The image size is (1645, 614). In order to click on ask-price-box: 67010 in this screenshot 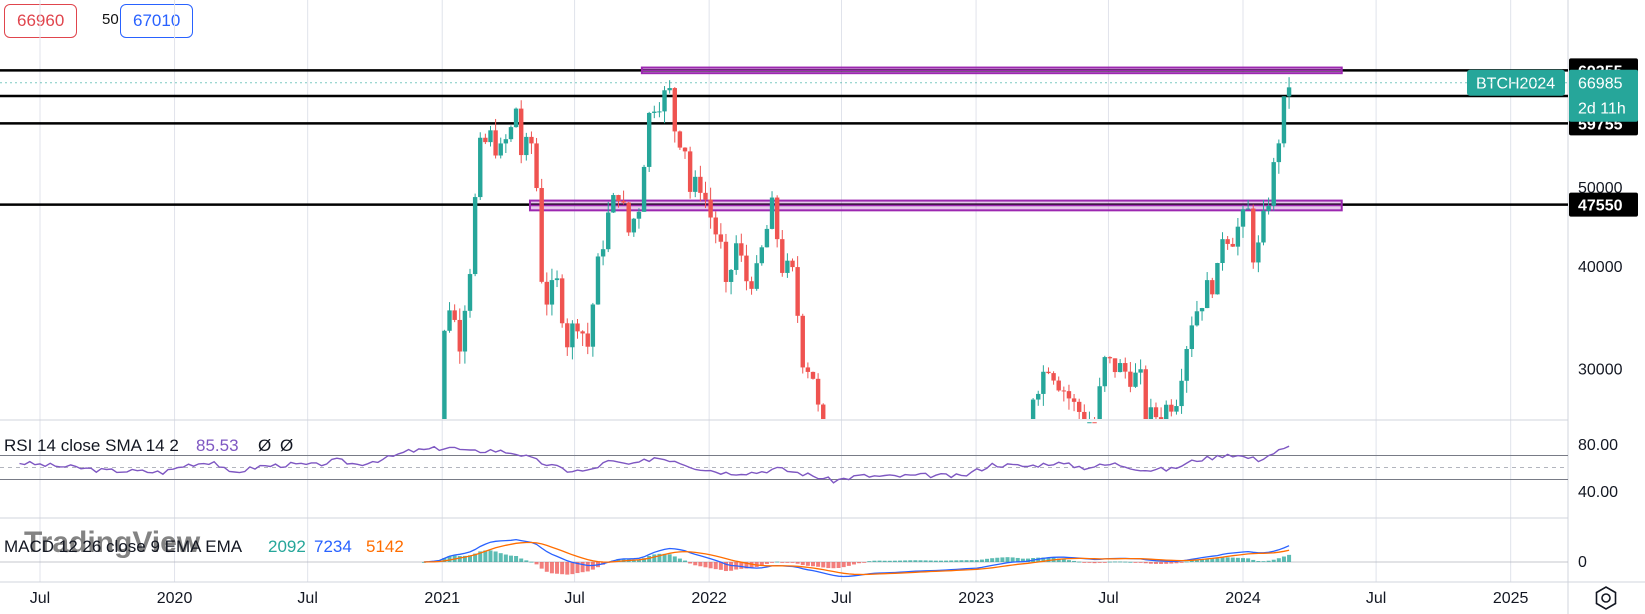, I will do `click(157, 21)`.